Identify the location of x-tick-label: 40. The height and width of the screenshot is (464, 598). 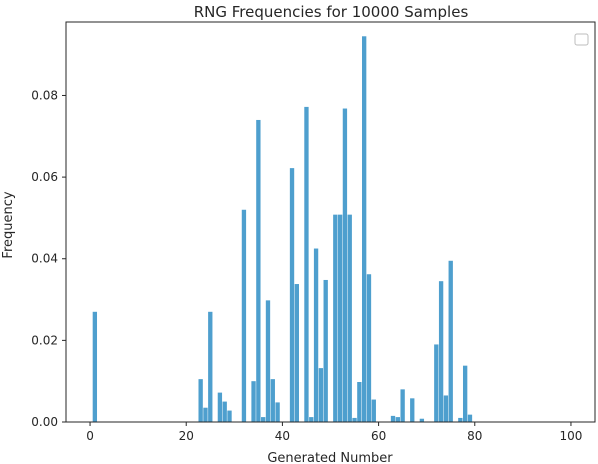
(282, 436).